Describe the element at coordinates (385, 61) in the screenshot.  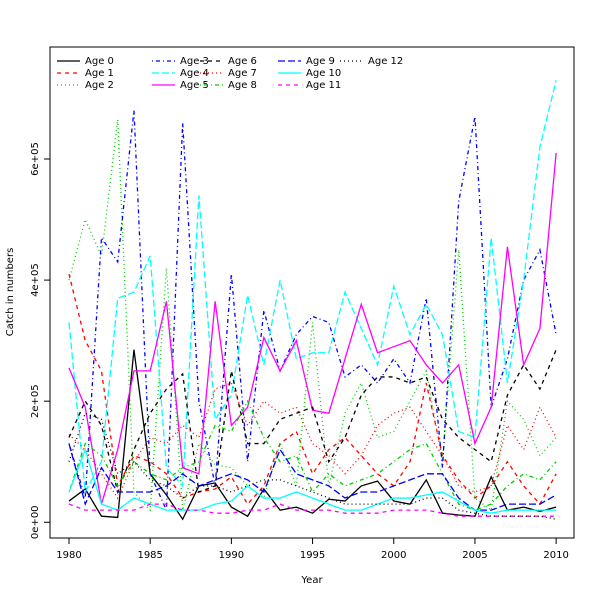
I see `legend-label: Age 12` at that location.